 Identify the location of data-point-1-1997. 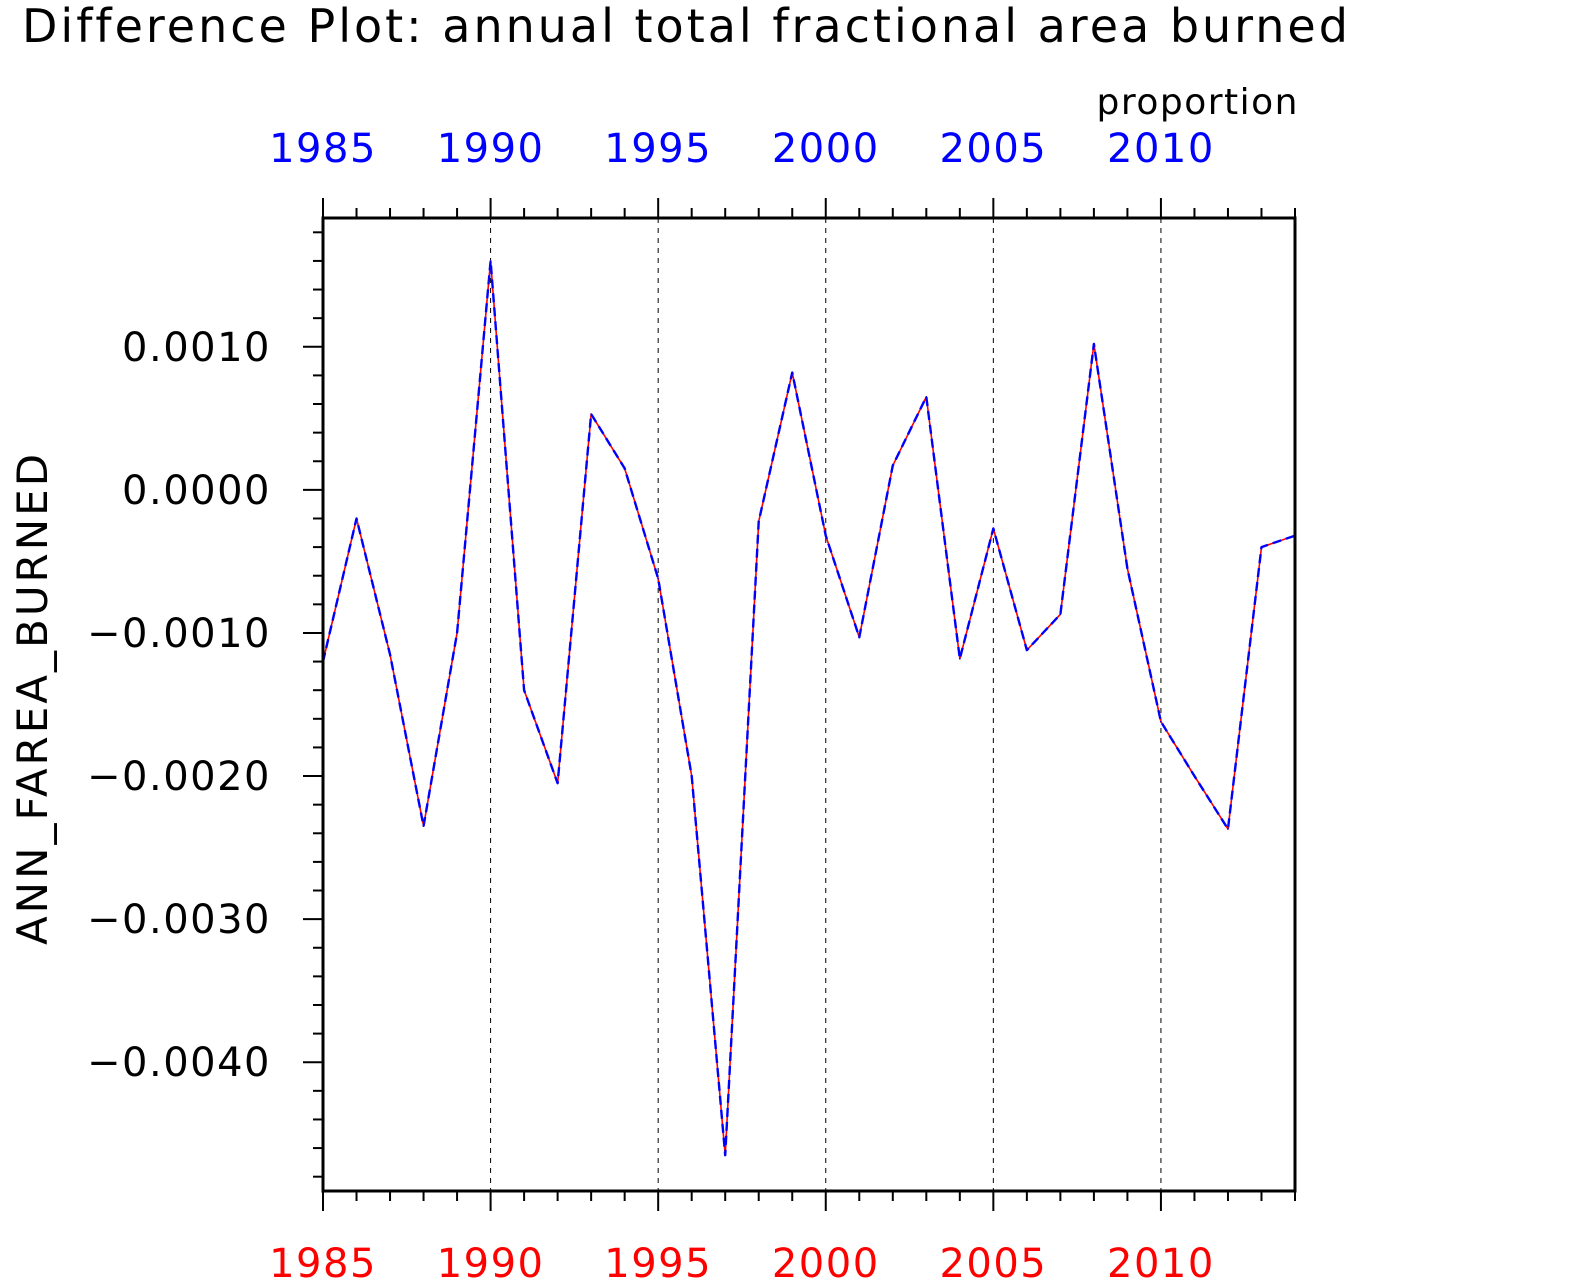
(725, 1155).